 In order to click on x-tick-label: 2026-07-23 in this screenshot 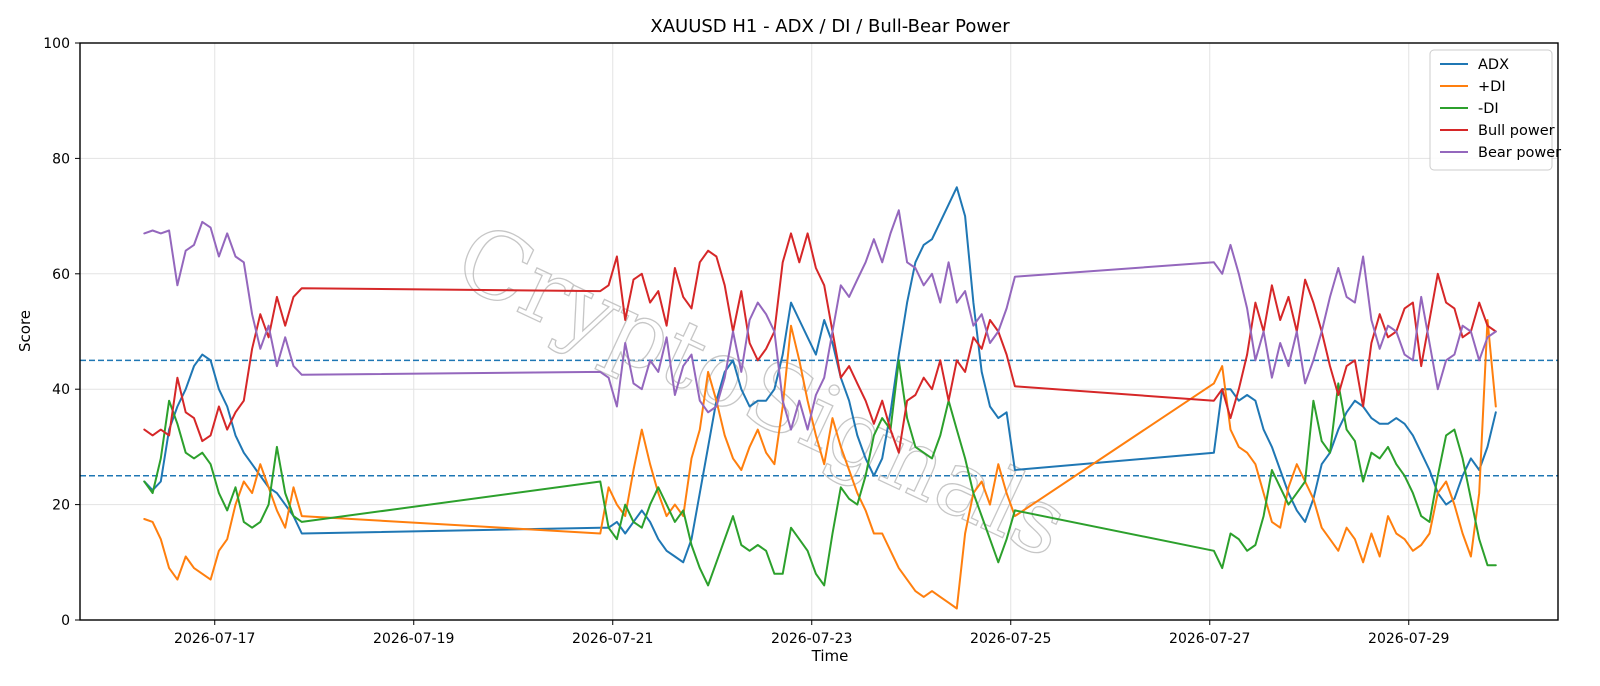, I will do `click(811, 639)`.